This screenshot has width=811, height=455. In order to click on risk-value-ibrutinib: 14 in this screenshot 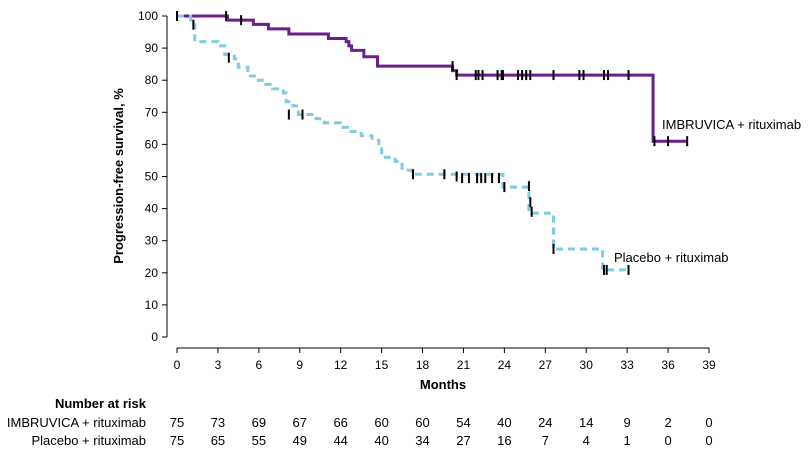, I will do `click(586, 422)`.